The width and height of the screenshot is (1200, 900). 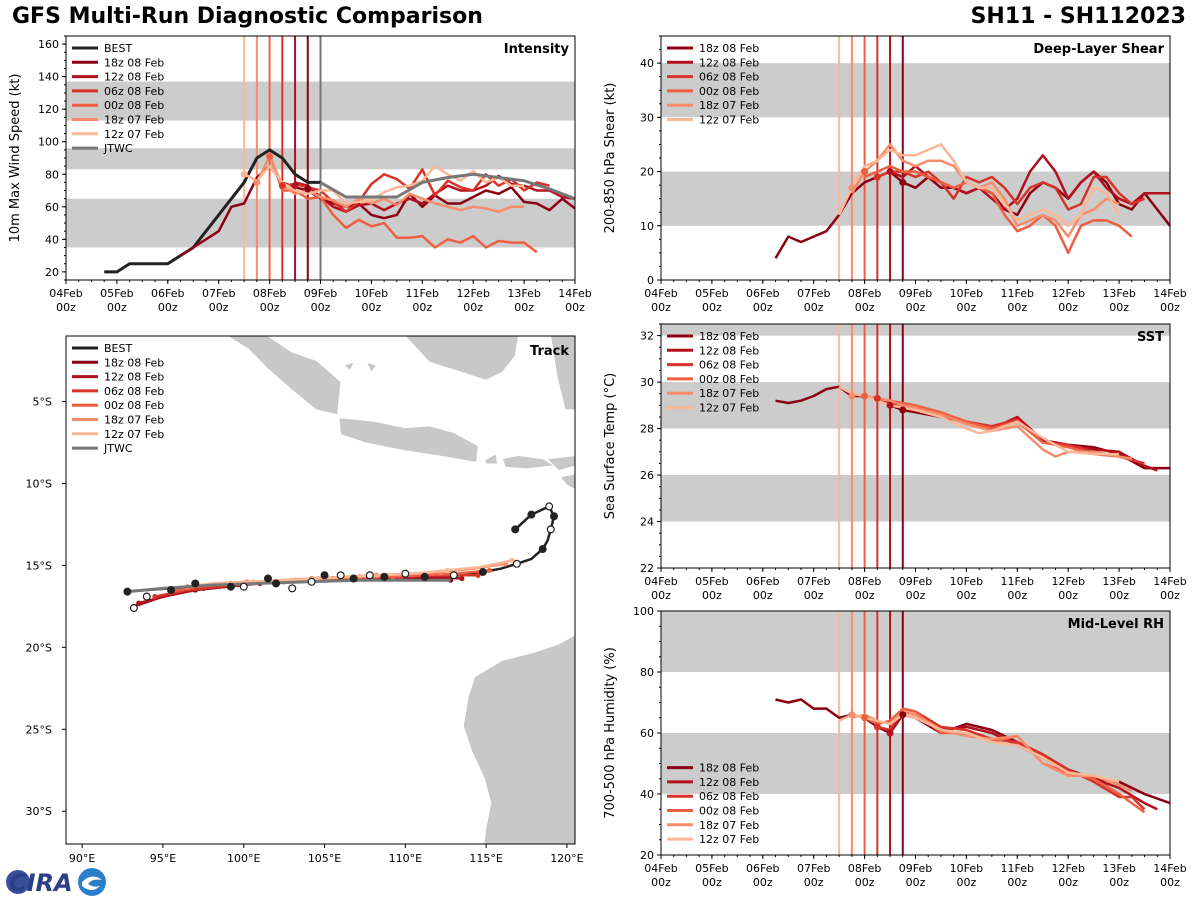 I want to click on track-legend-label: BEST, so click(x=118, y=348).